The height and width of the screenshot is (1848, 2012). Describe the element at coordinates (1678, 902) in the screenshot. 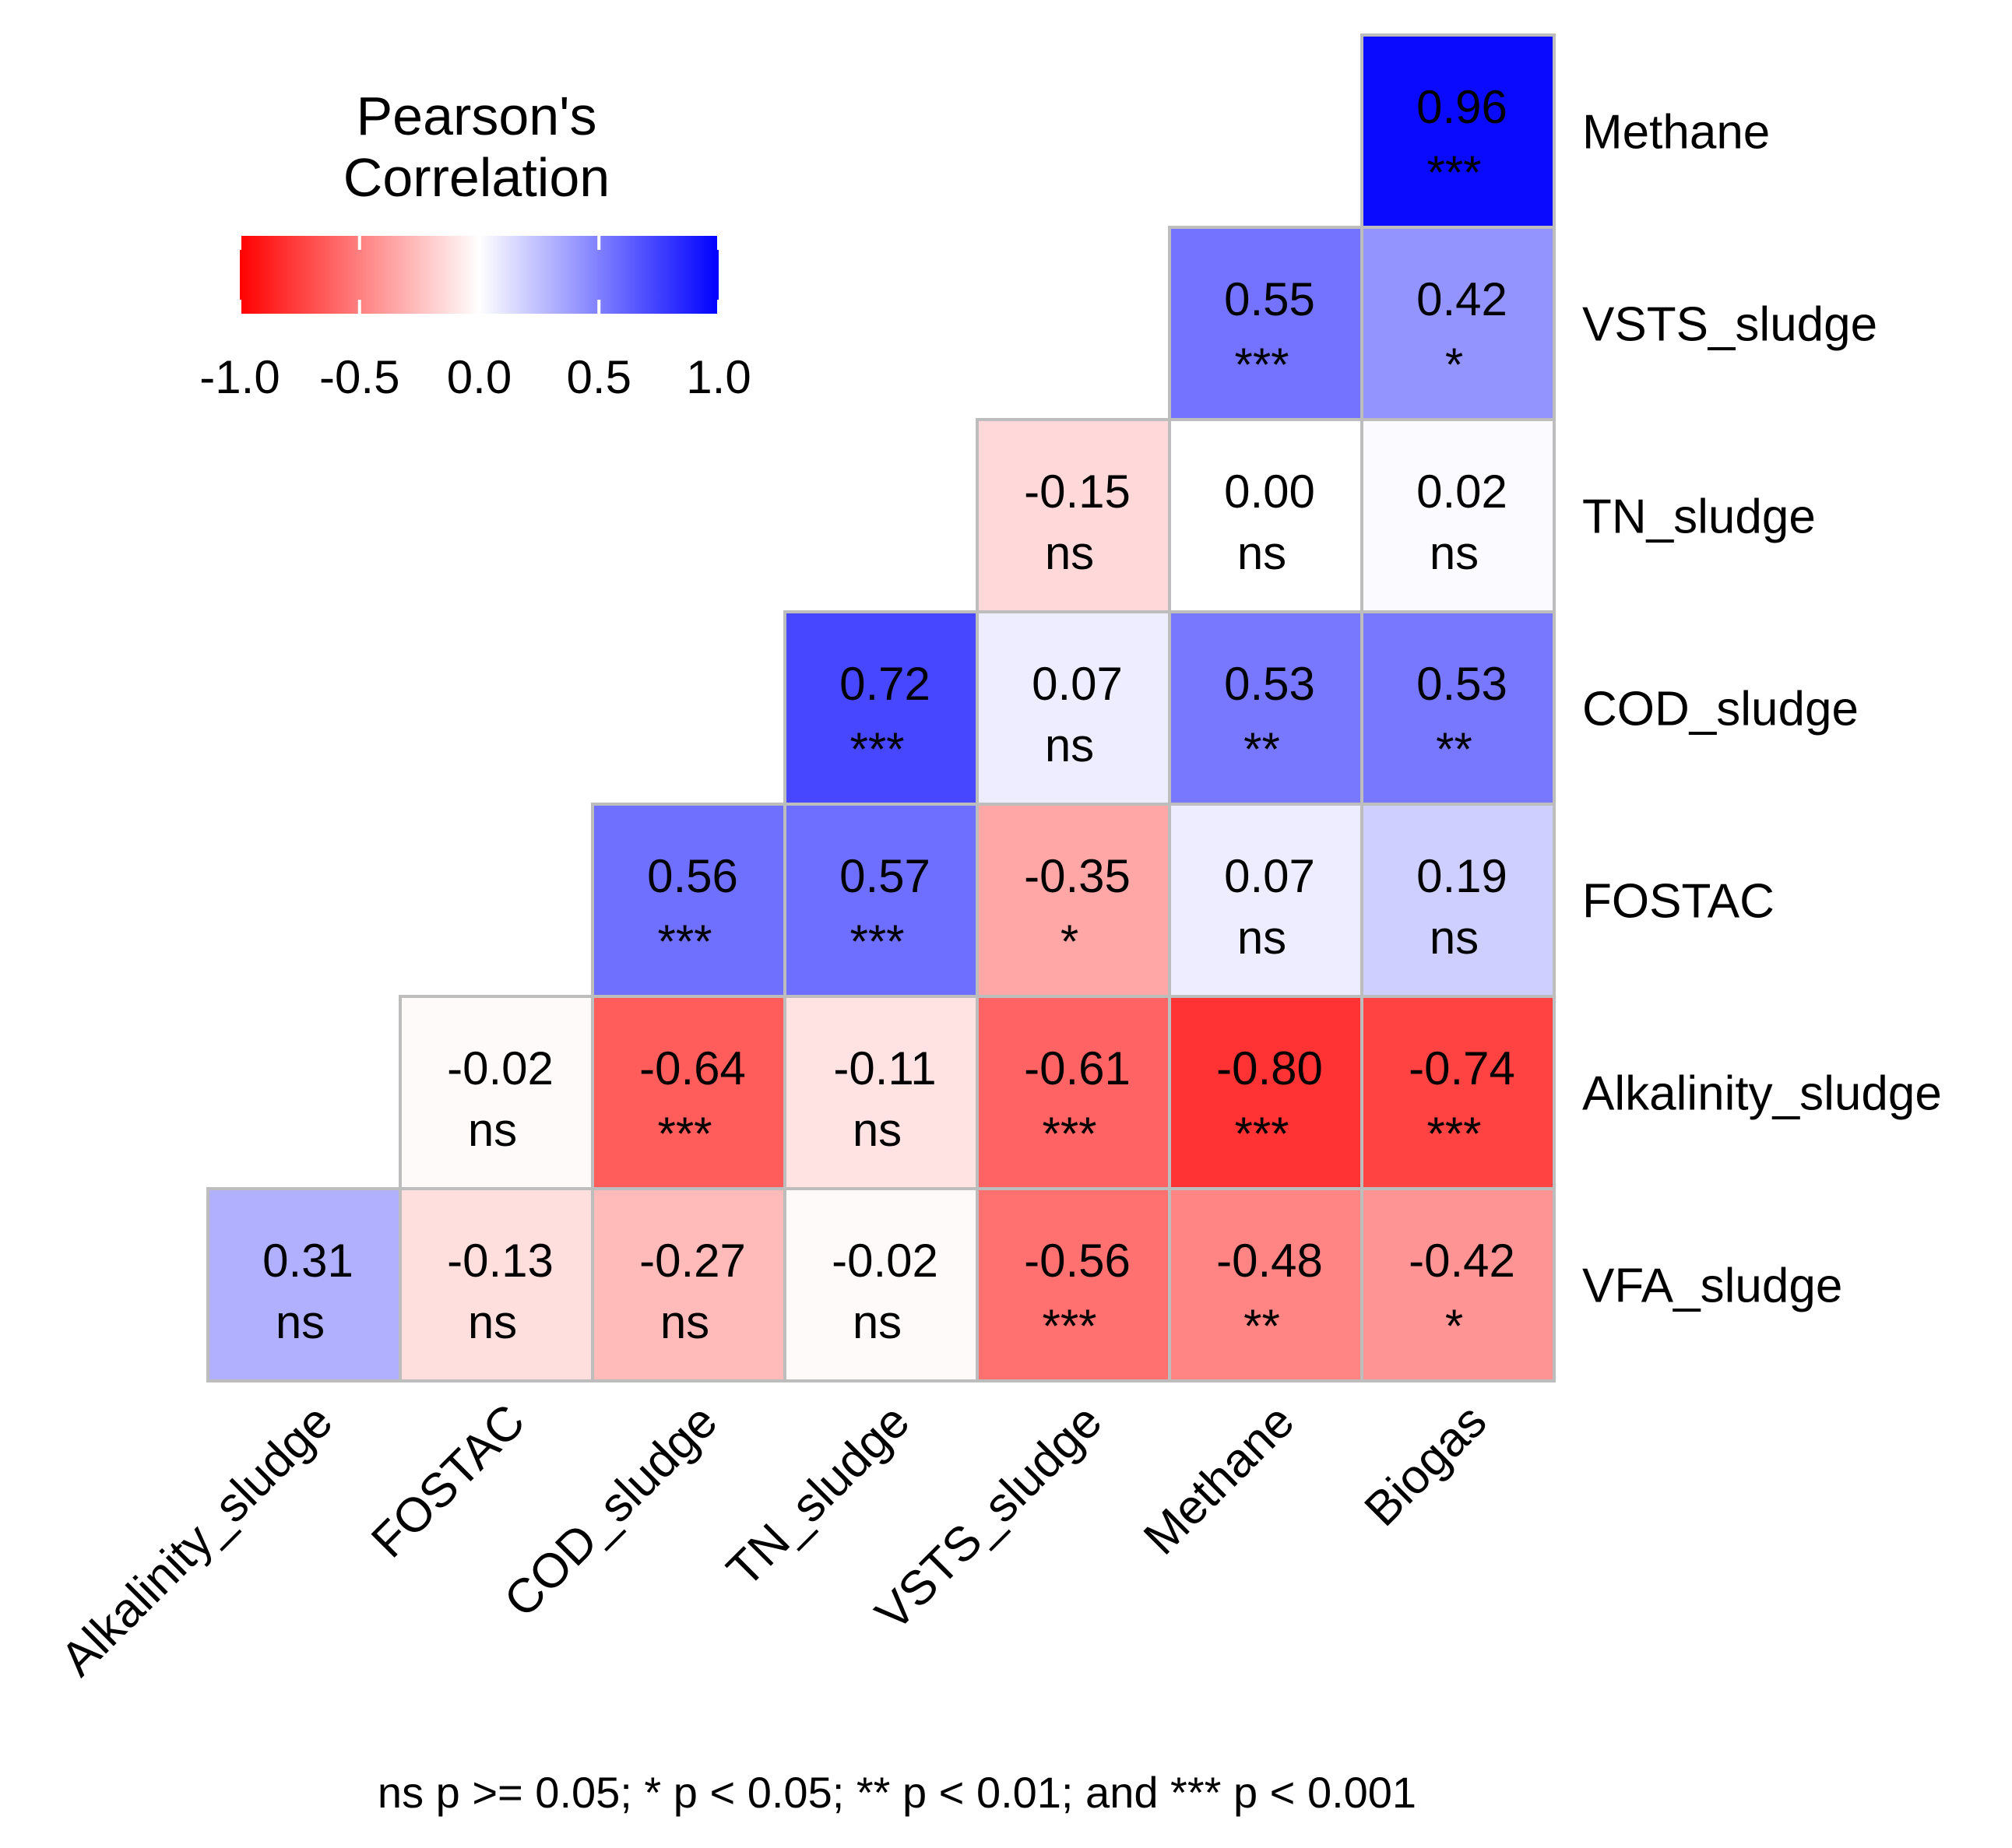

I see `y-axis-label: FOSTAC` at that location.